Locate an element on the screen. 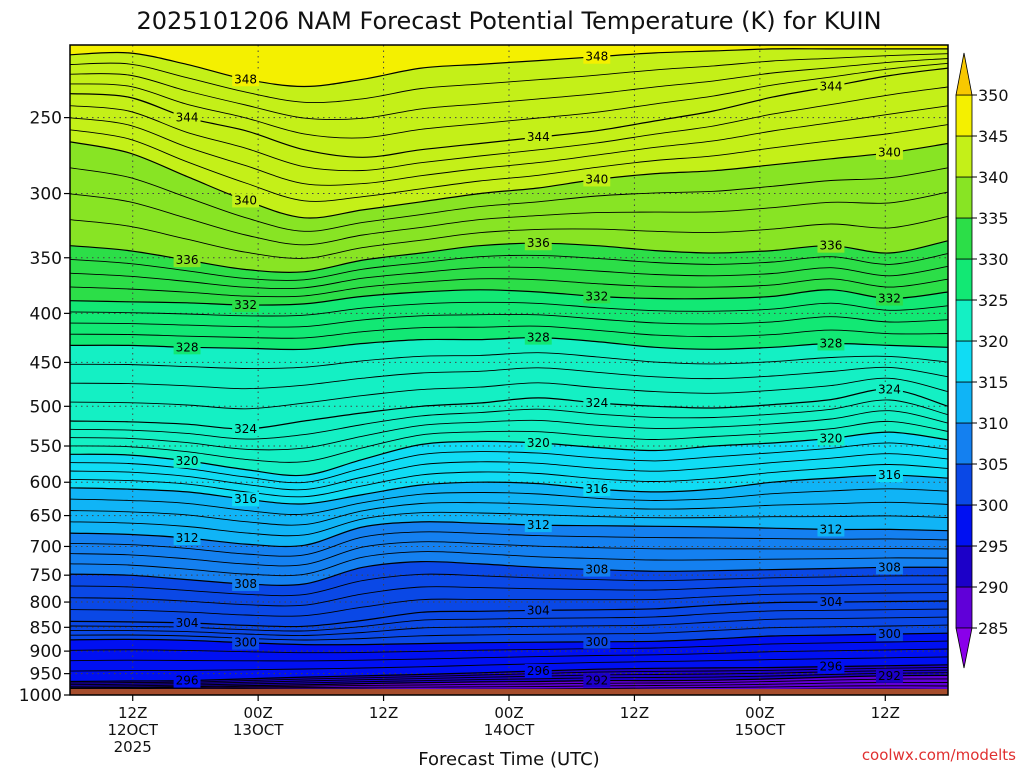 This screenshot has height=768, width=1024. colorbar-tick-label: 315 is located at coordinates (993, 382).